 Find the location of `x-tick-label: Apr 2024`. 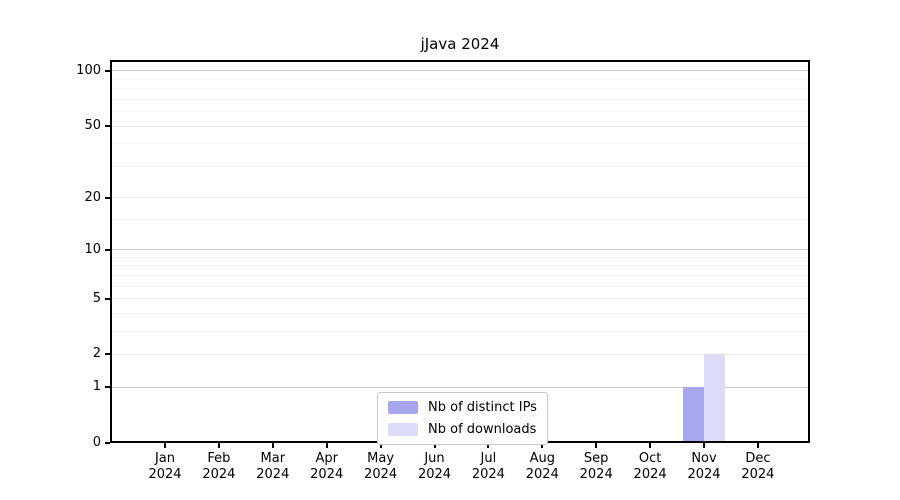

x-tick-label: Apr 2024 is located at coordinates (327, 466).